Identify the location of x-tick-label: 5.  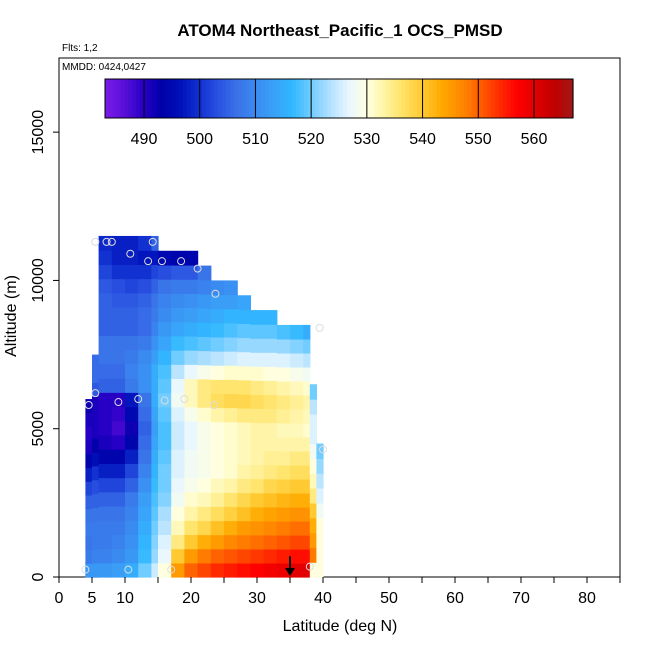
(92, 598).